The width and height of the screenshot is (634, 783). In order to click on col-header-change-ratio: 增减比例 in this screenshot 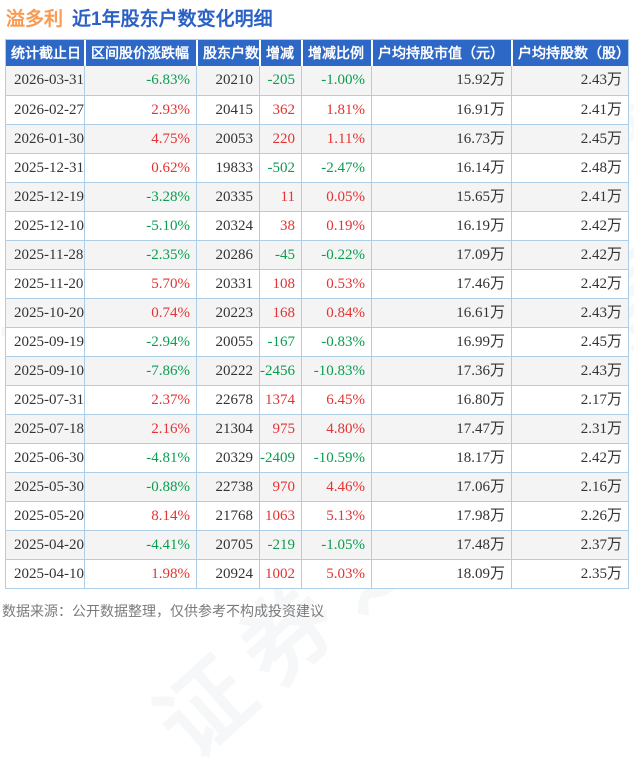, I will do `click(336, 53)`.